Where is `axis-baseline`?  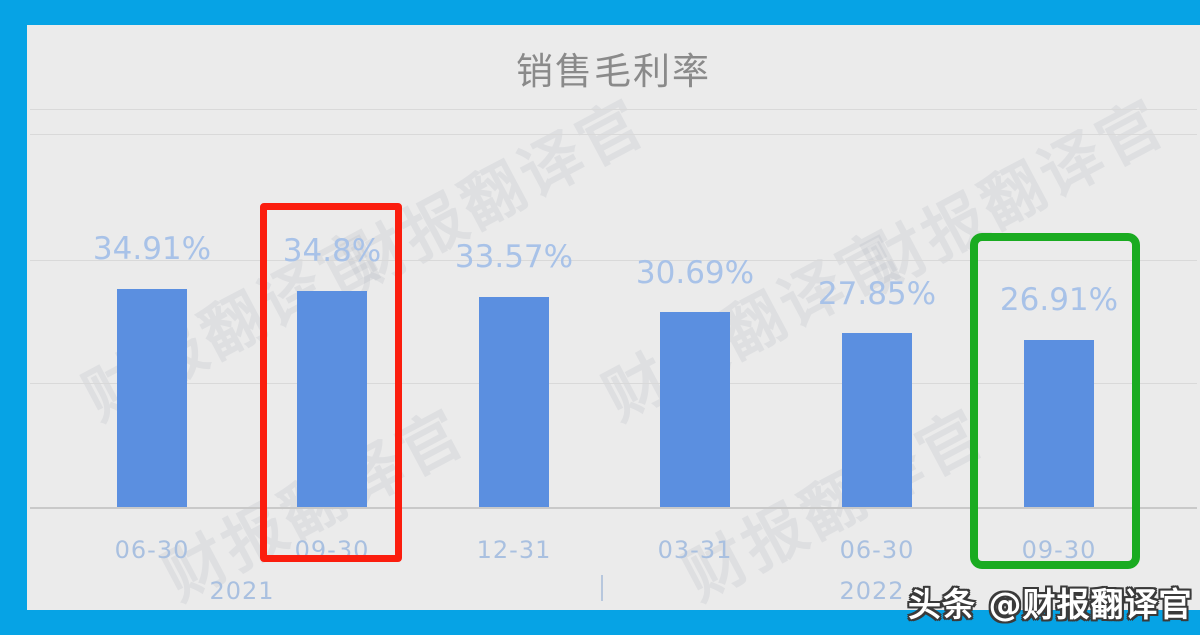
axis-baseline is located at coordinates (613, 508).